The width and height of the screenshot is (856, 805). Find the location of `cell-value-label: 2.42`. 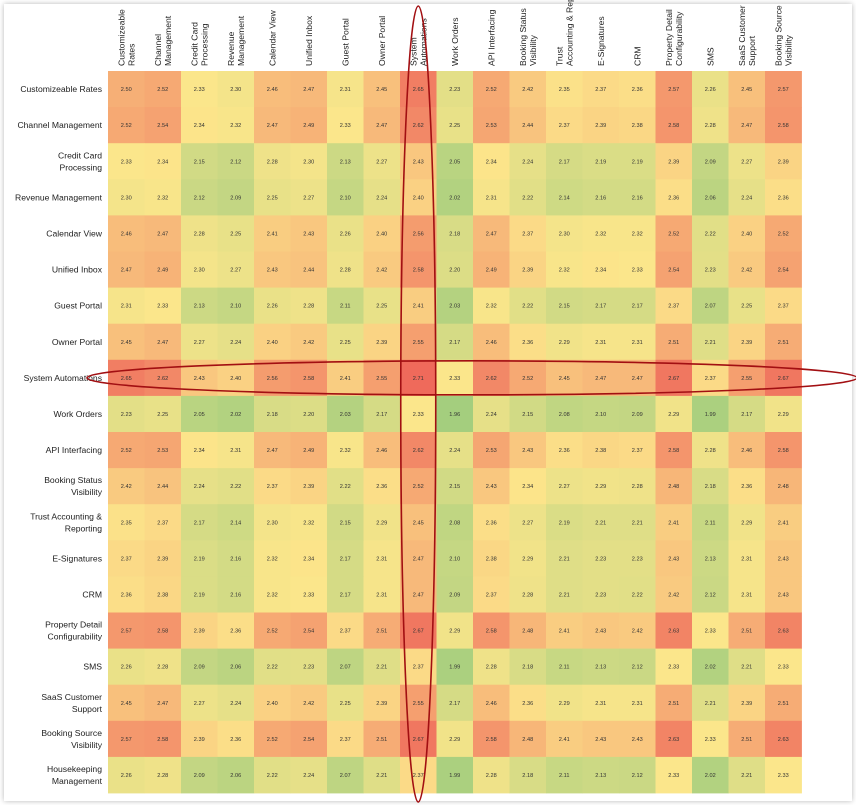

cell-value-label: 2.42 is located at coordinates (308, 343).